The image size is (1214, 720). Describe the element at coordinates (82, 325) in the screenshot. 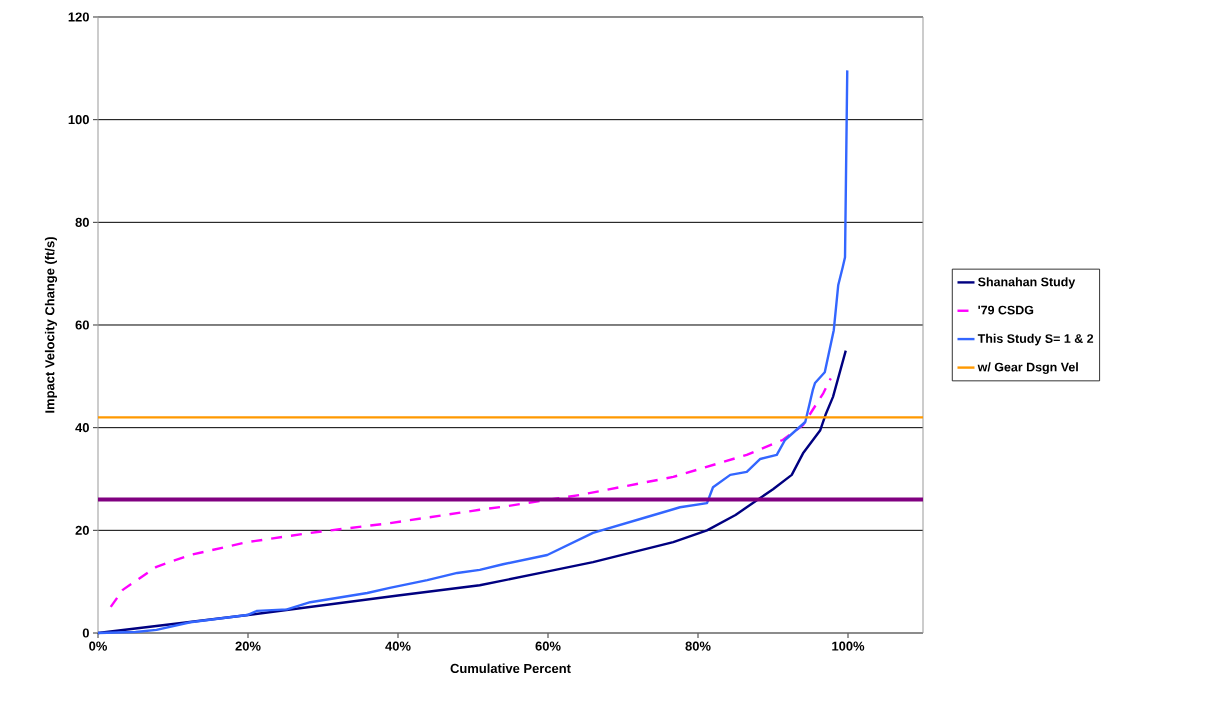

I see `y-tick-label: 60` at that location.